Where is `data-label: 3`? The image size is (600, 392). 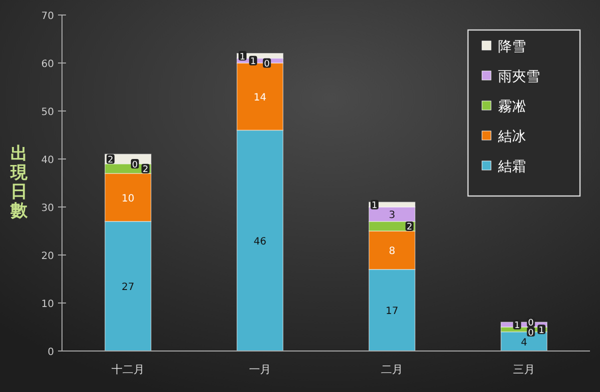
data-label: 3 is located at coordinates (392, 216).